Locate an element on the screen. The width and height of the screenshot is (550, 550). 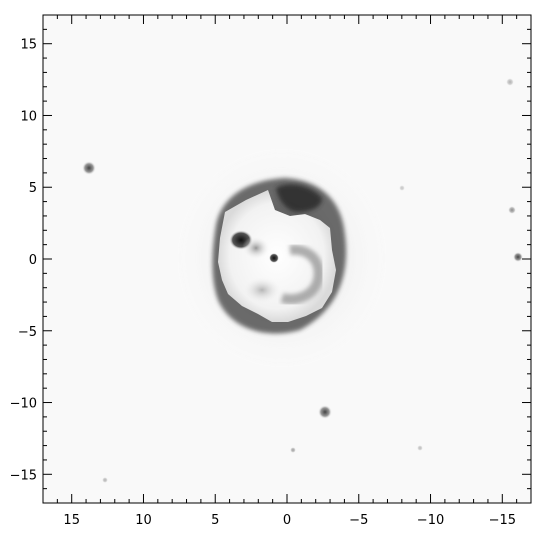
x-tick-label: −15 is located at coordinates (502, 520).